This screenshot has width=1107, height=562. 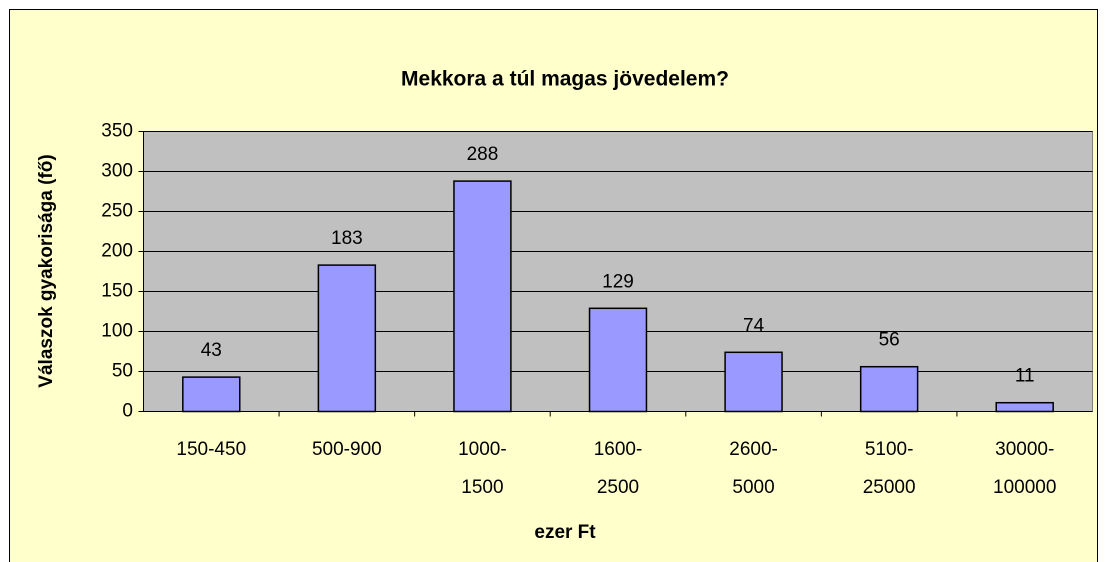 I want to click on y-tick-label: 100, so click(x=117, y=331).